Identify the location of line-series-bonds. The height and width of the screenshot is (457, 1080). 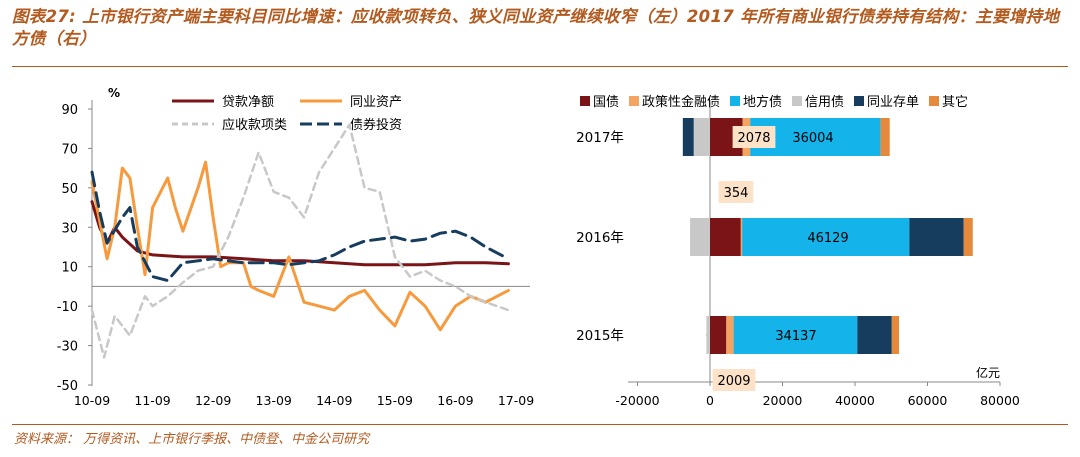
(300, 226).